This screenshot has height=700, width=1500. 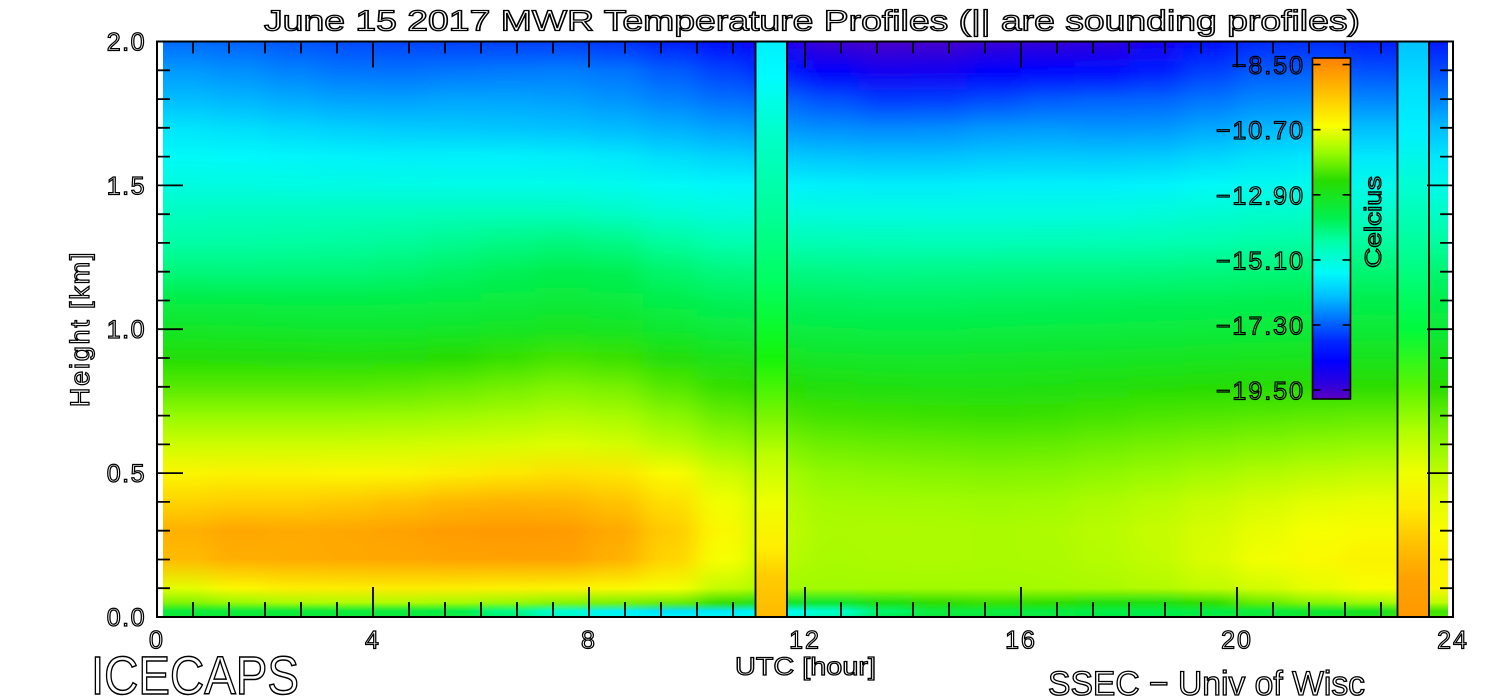 What do you see at coordinates (126, 474) in the screenshot?
I see `svg-text: 0.5` at bounding box center [126, 474].